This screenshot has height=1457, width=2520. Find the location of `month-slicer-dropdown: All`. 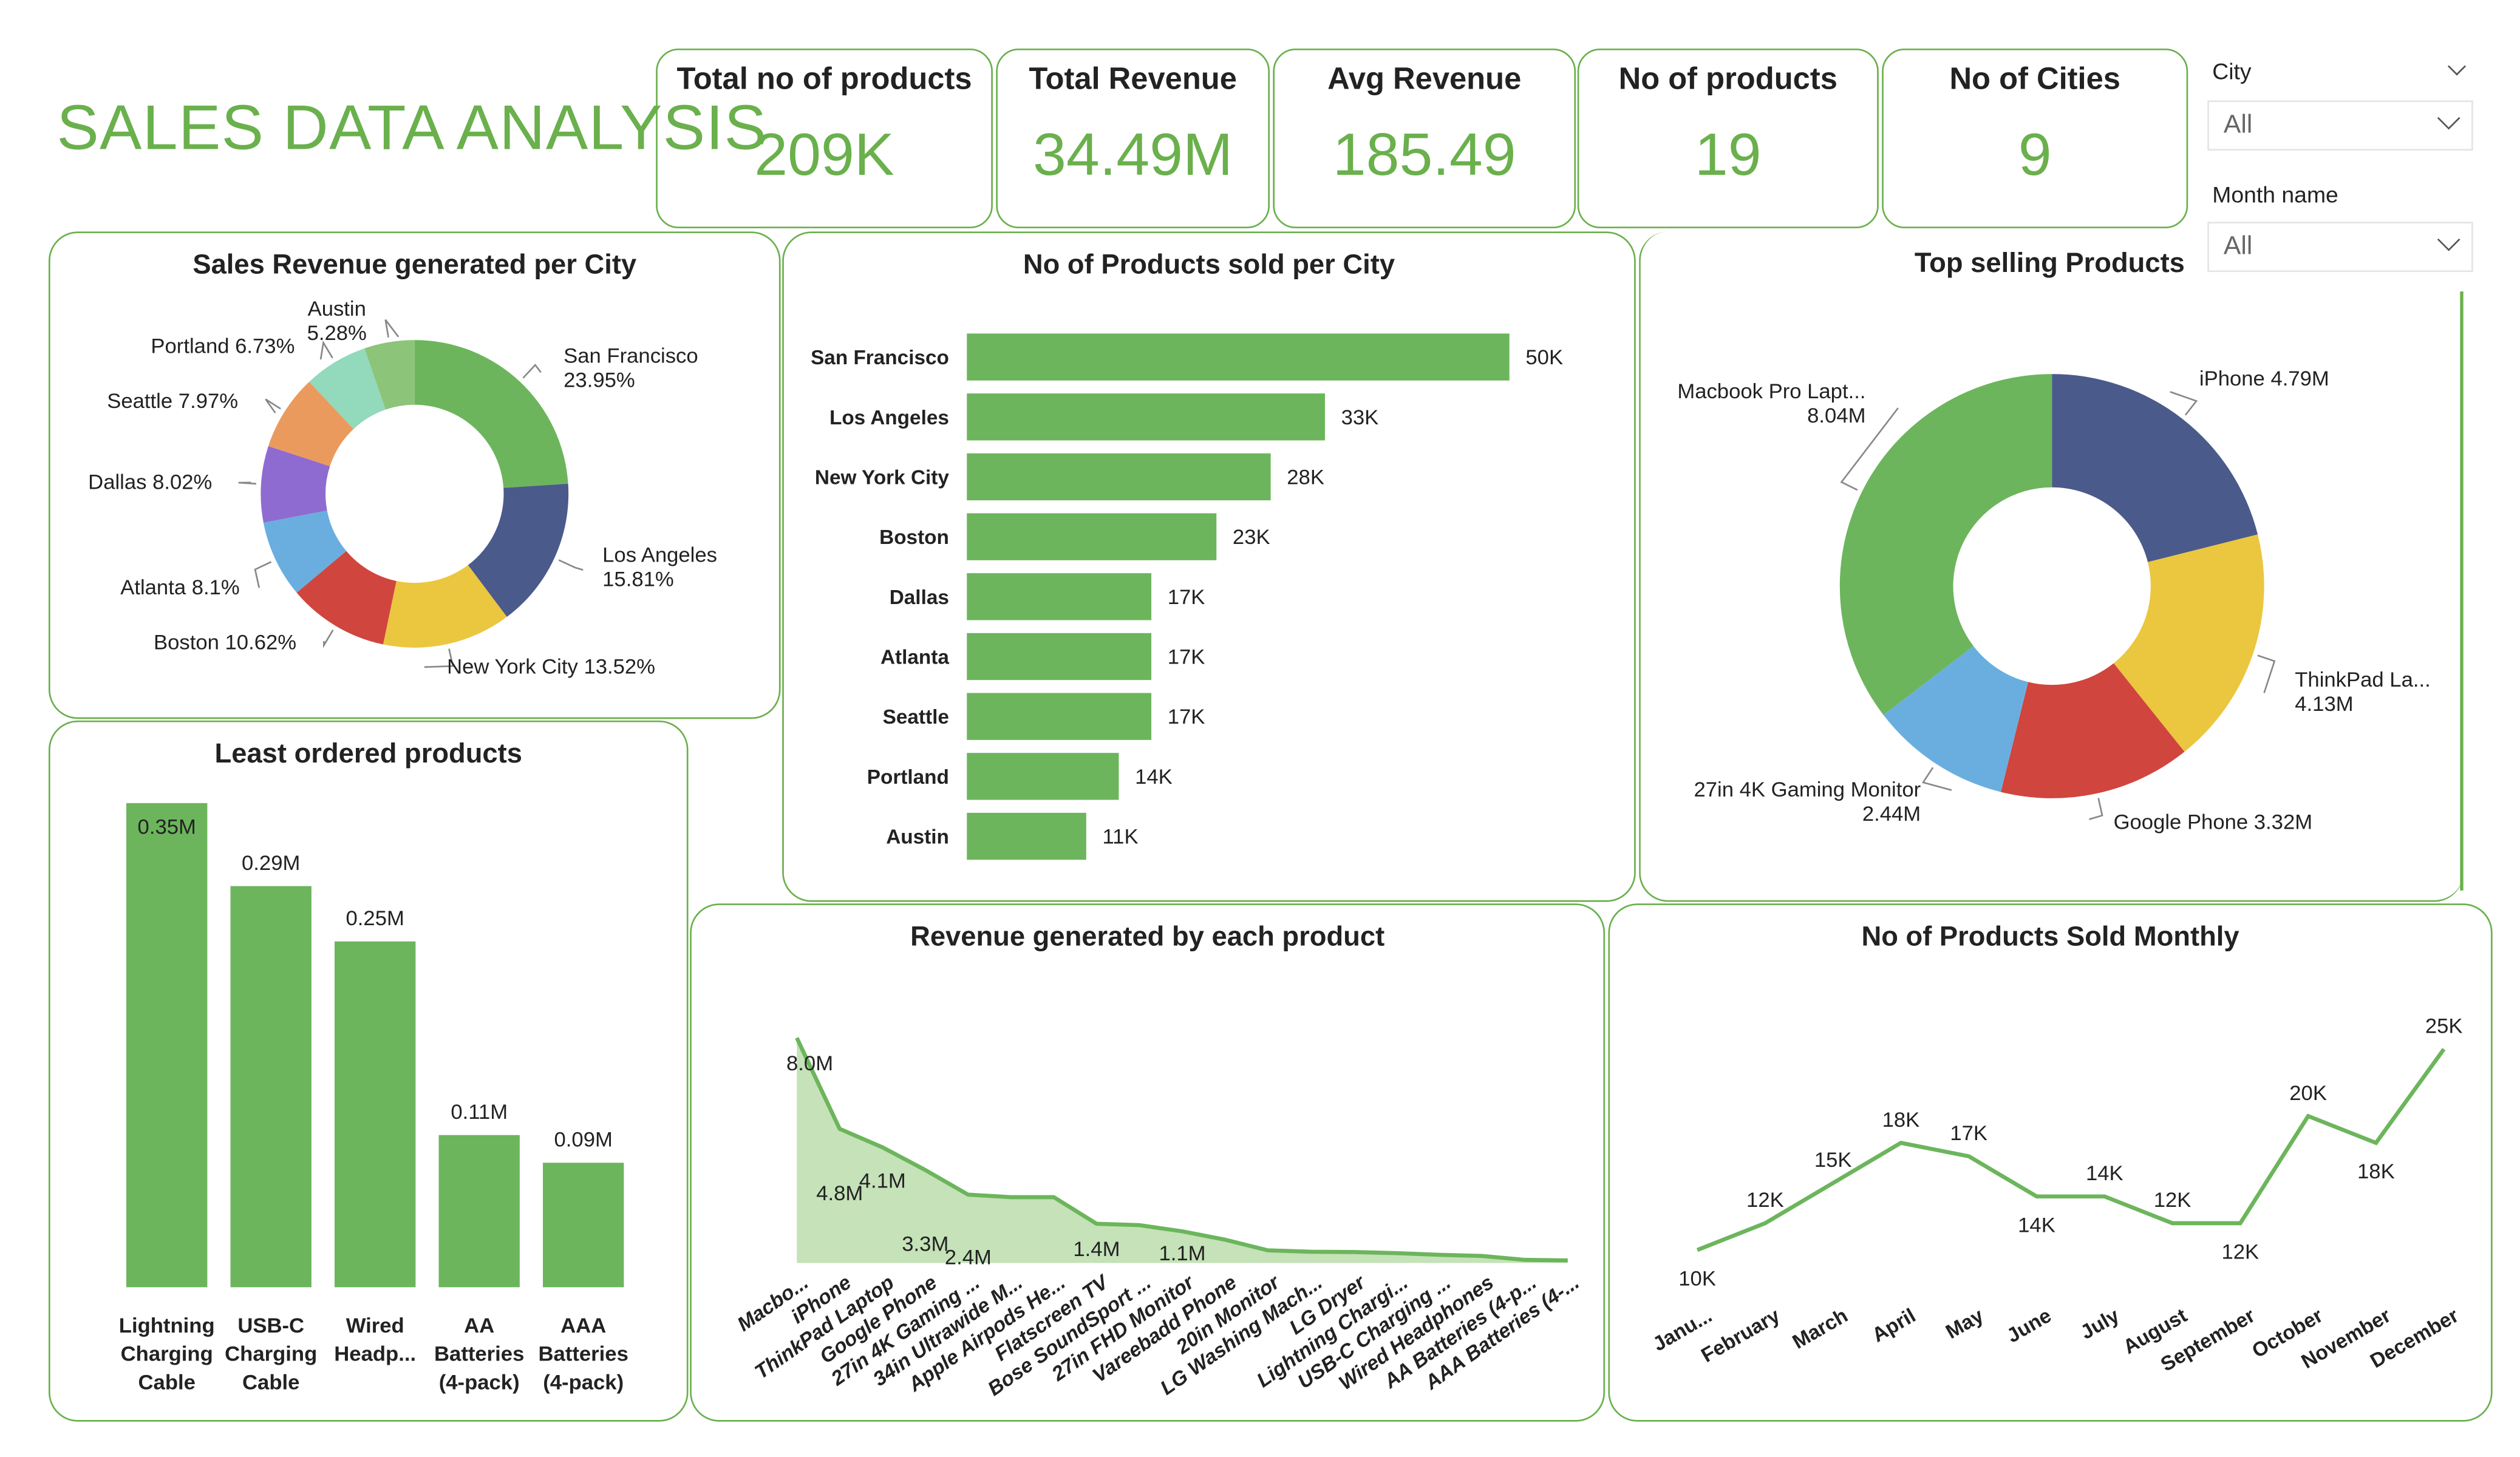

month-slicer-dropdown: All is located at coordinates (2340, 247).